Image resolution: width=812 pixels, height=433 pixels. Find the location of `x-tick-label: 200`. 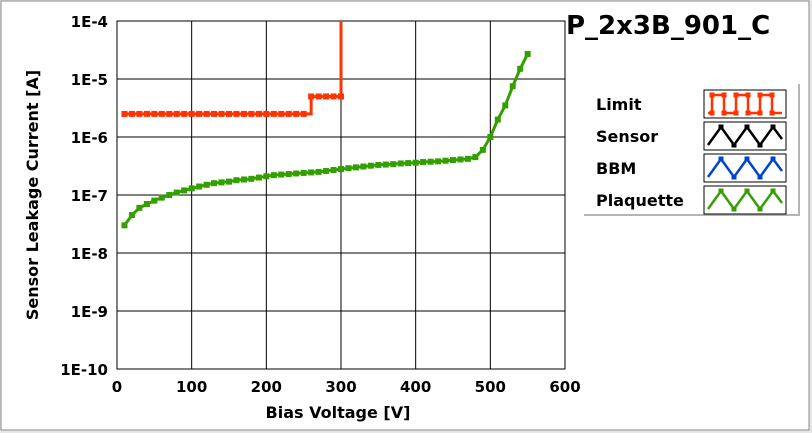

x-tick-label: 200 is located at coordinates (266, 387).